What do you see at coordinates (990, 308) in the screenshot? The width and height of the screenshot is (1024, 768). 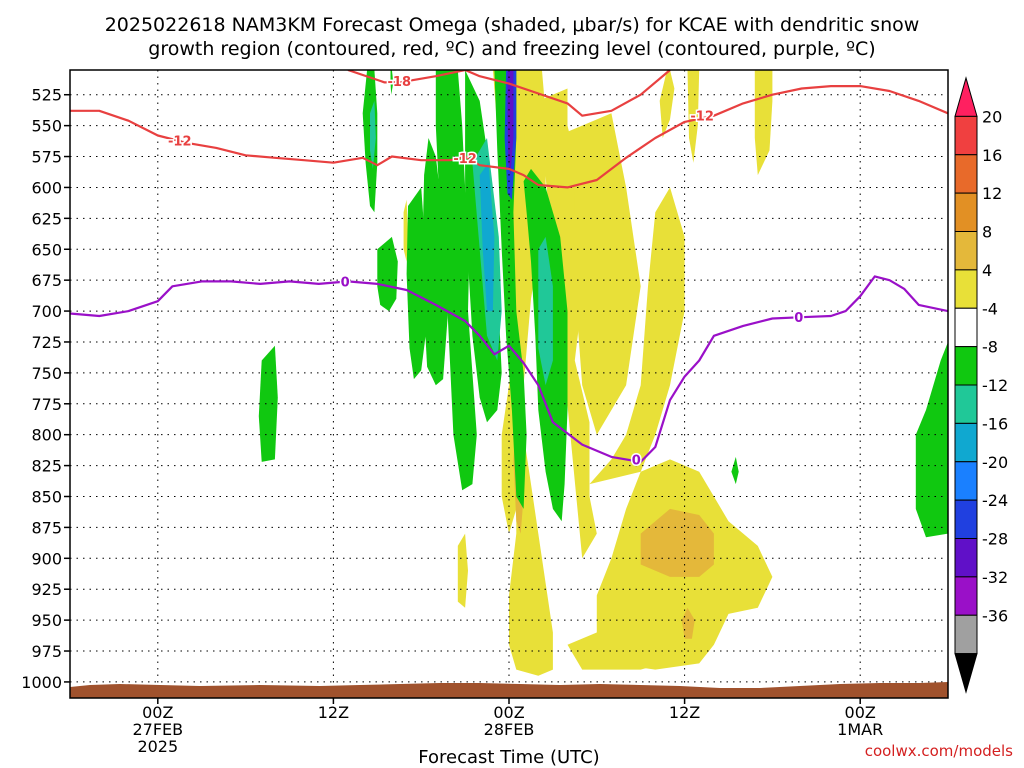 I see `colorbar-label: -4` at bounding box center [990, 308].